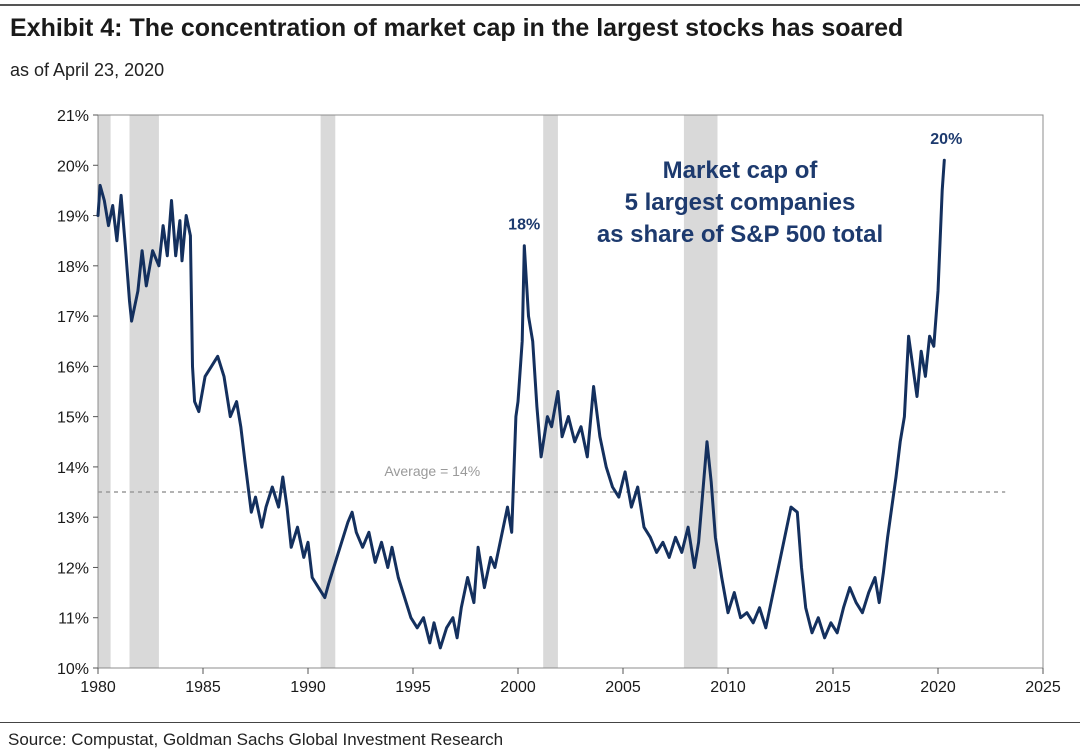 This screenshot has width=1080, height=754. Describe the element at coordinates (432, 471) in the screenshot. I see `average-label: Average = 14%` at that location.